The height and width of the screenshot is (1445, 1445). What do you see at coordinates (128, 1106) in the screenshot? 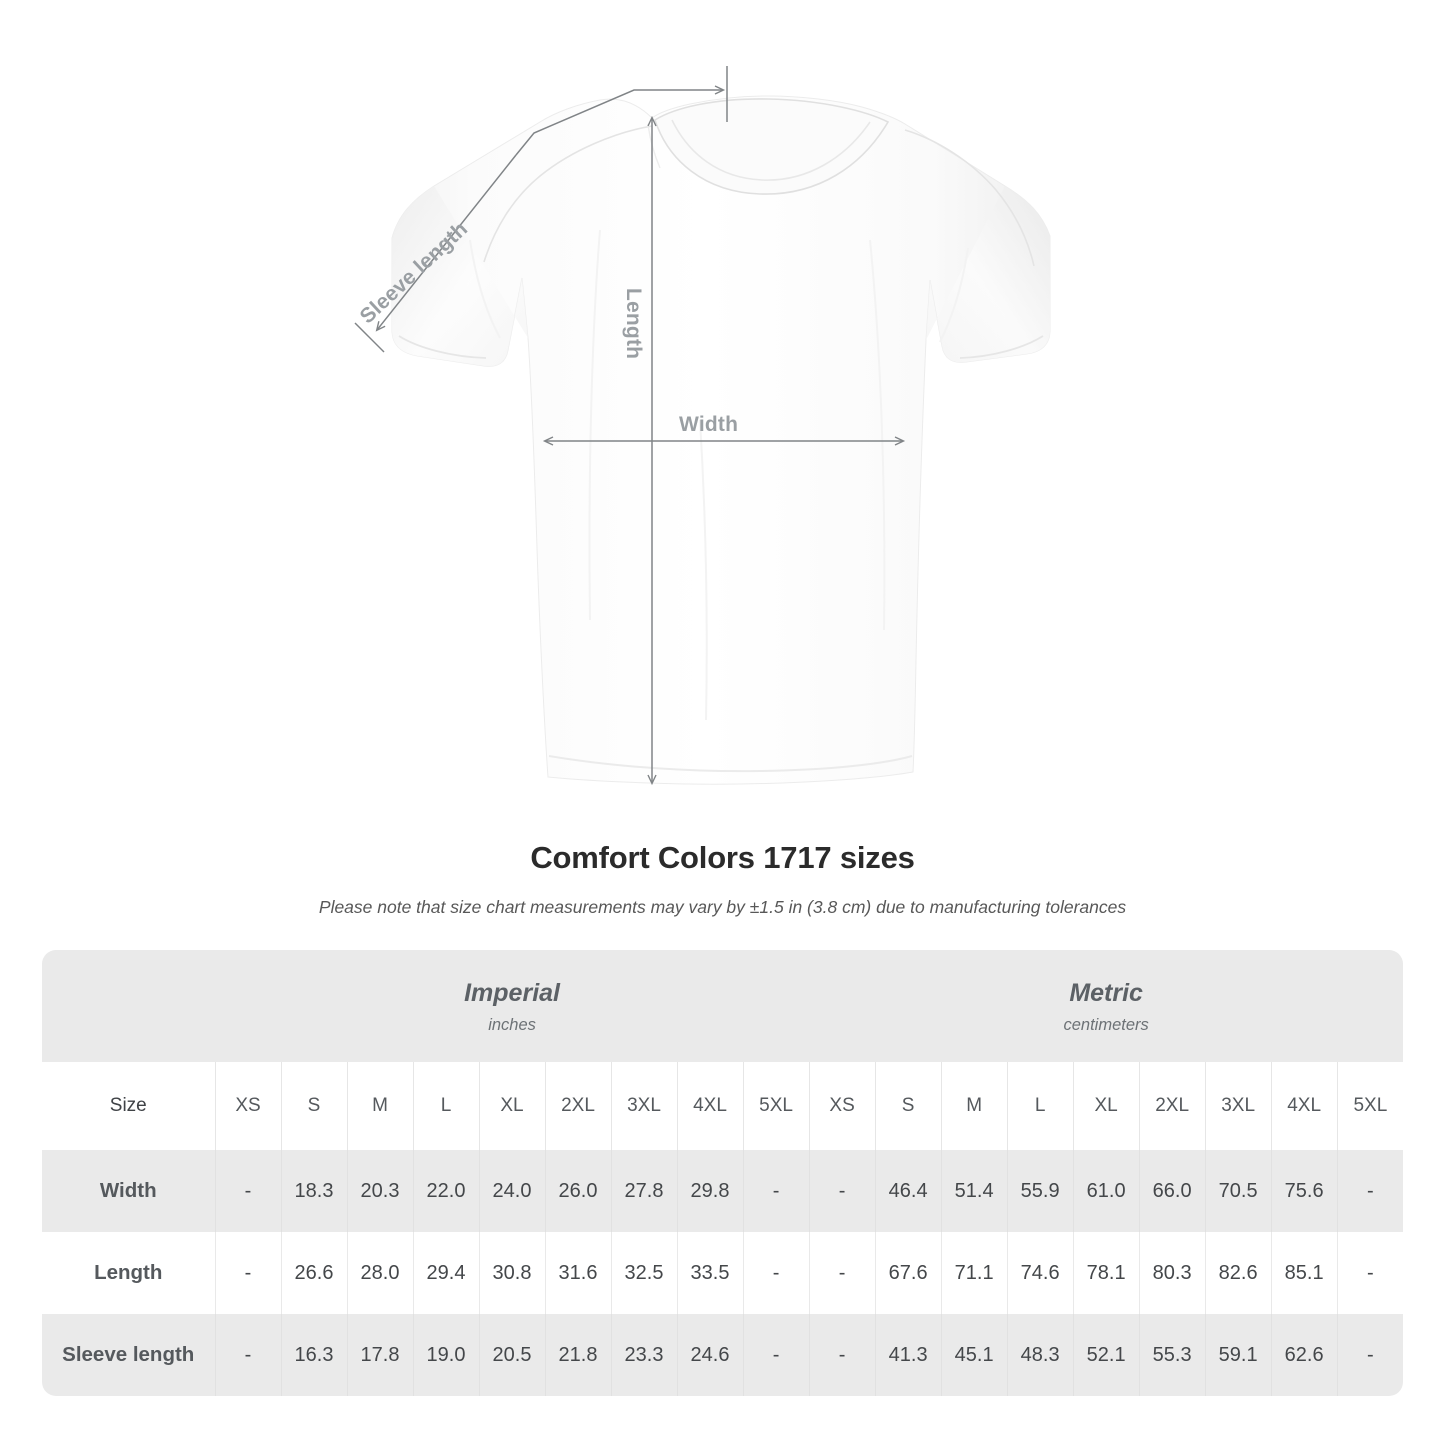
I see `size-column-header: Size` at bounding box center [128, 1106].